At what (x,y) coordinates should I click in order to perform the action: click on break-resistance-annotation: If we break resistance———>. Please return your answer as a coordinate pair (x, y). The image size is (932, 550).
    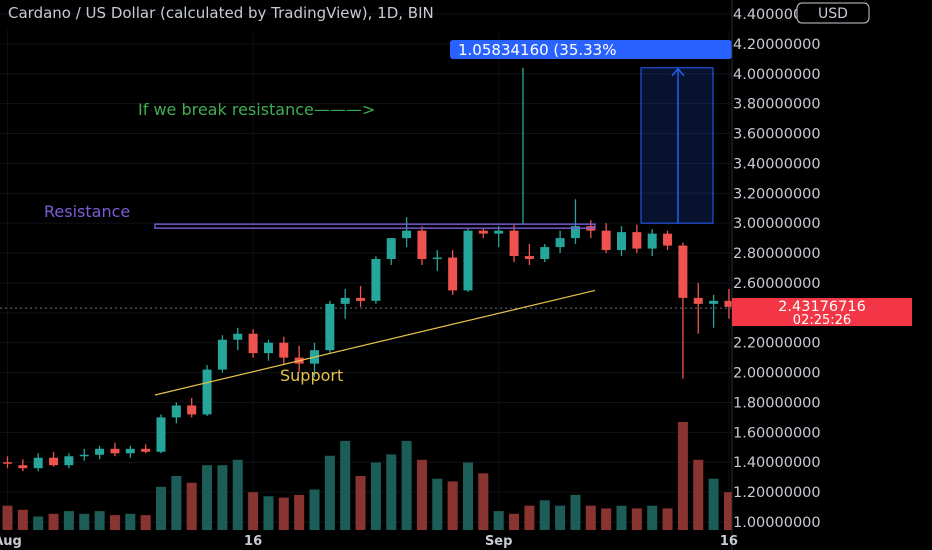
    Looking at the image, I should click on (256, 109).